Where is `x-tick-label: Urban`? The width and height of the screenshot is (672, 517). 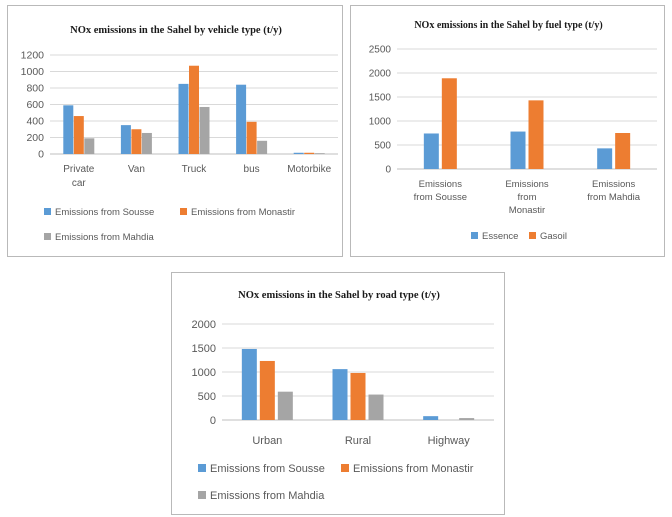 x-tick-label: Urban is located at coordinates (267, 441).